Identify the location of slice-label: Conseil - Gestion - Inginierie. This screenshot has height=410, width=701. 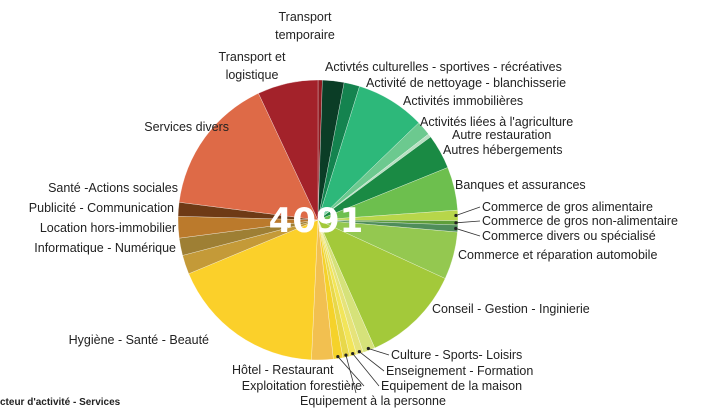
(511, 309).